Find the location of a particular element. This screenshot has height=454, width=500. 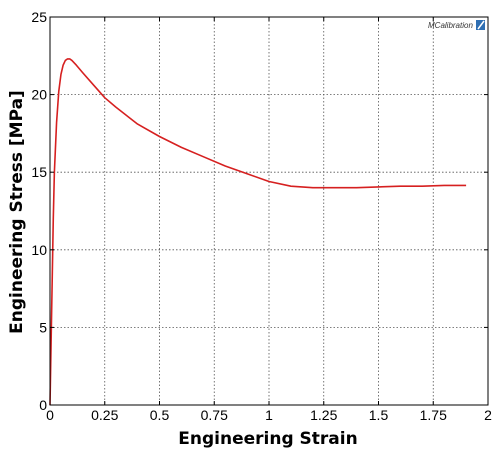

x-tick-labels: 0 0.25 0.5 0.75 1 1.25 1.5 1.75 2 is located at coordinates (269, 415).